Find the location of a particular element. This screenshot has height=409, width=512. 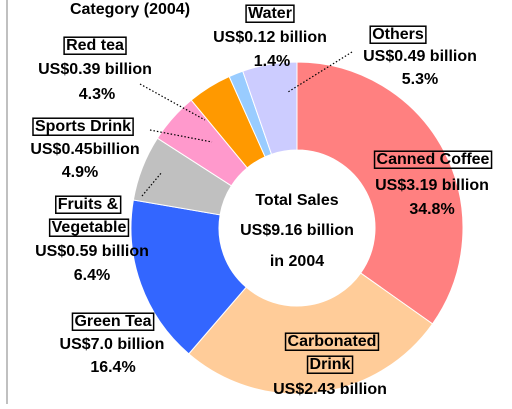

center-text: Total Sales is located at coordinates (296, 200).